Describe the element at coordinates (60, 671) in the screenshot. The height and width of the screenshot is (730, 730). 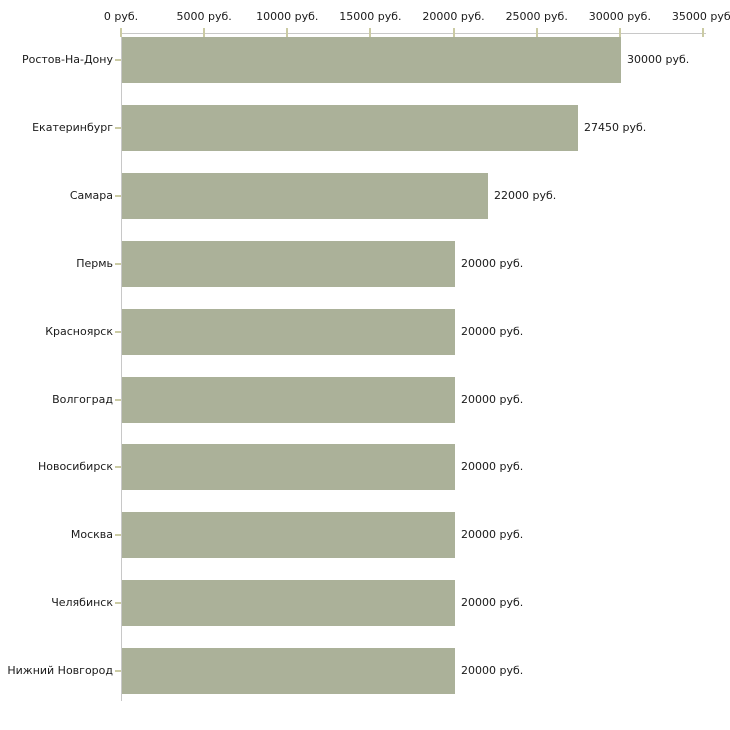
I see `y-axis-category-label: Нижний Новгород` at that location.